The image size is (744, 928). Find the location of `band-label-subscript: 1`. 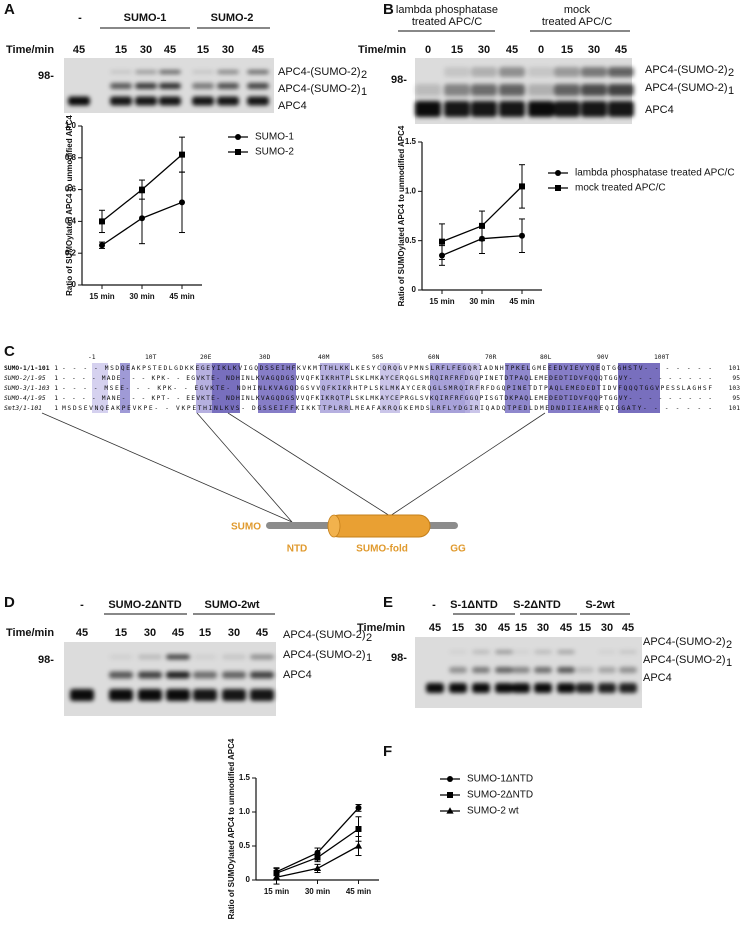

band-label-subscript: 1 is located at coordinates (364, 92).